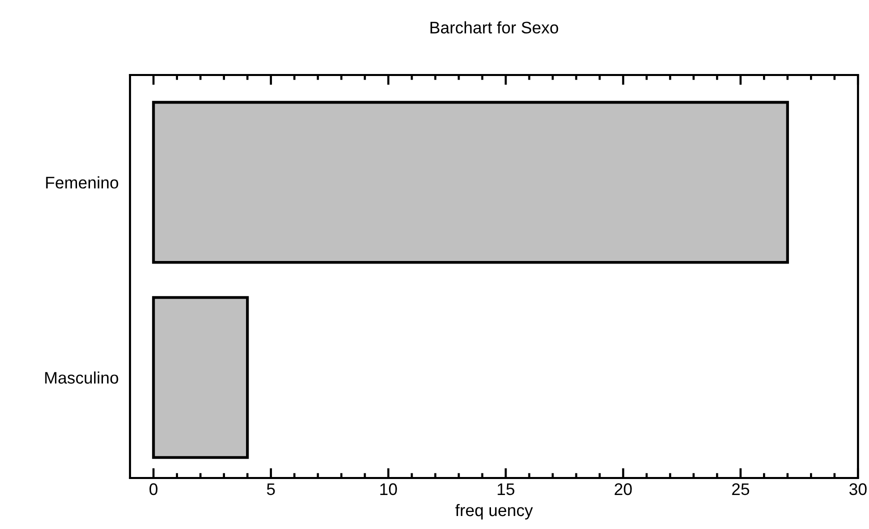 The image size is (869, 529). Describe the element at coordinates (494, 27) in the screenshot. I see `chart-title: Barchart for Sexo` at that location.